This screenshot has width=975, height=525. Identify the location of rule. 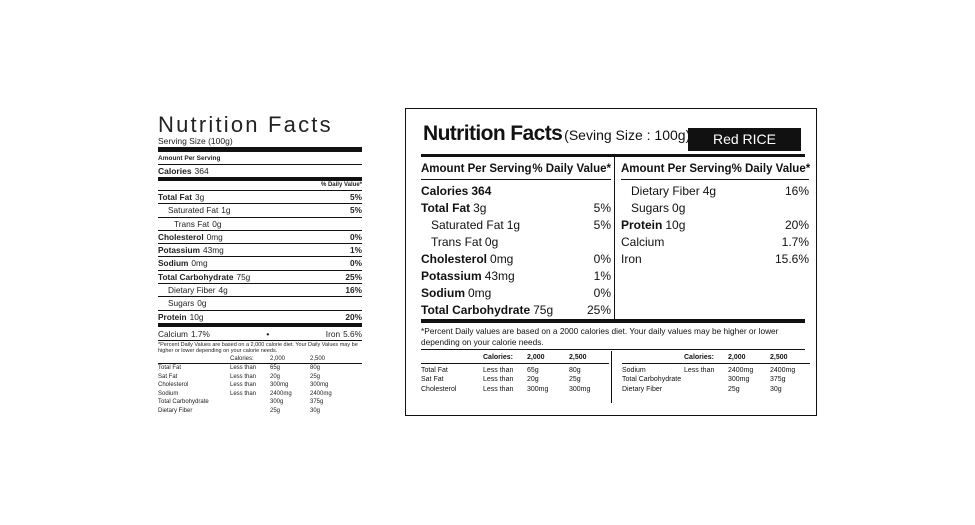
(613, 349).